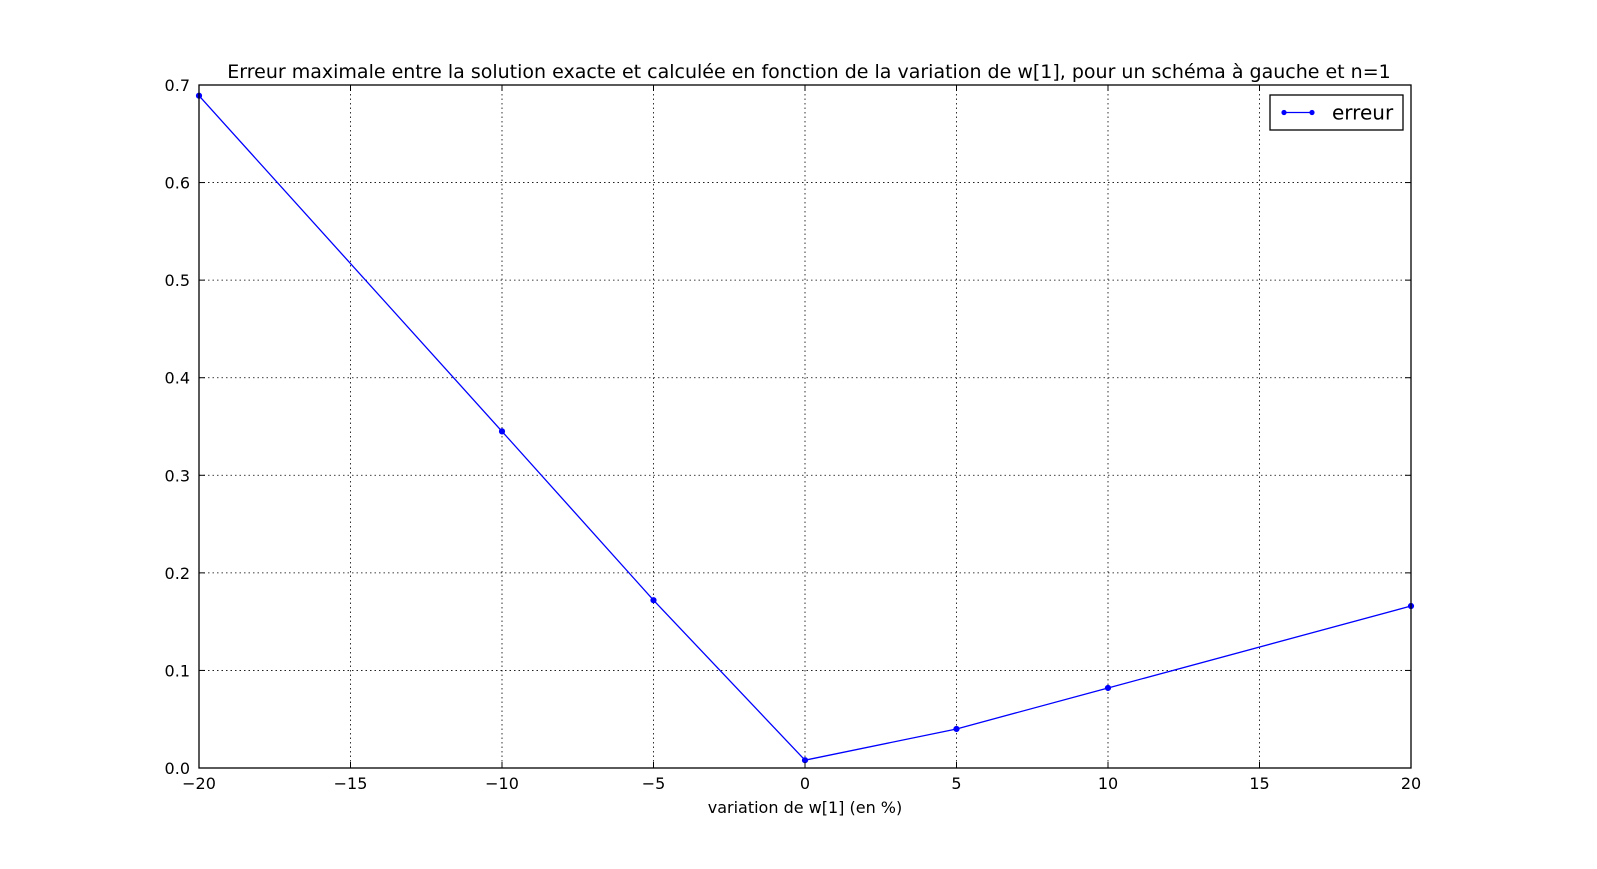  Describe the element at coordinates (351, 783) in the screenshot. I see `x-tick-label: −15` at that location.